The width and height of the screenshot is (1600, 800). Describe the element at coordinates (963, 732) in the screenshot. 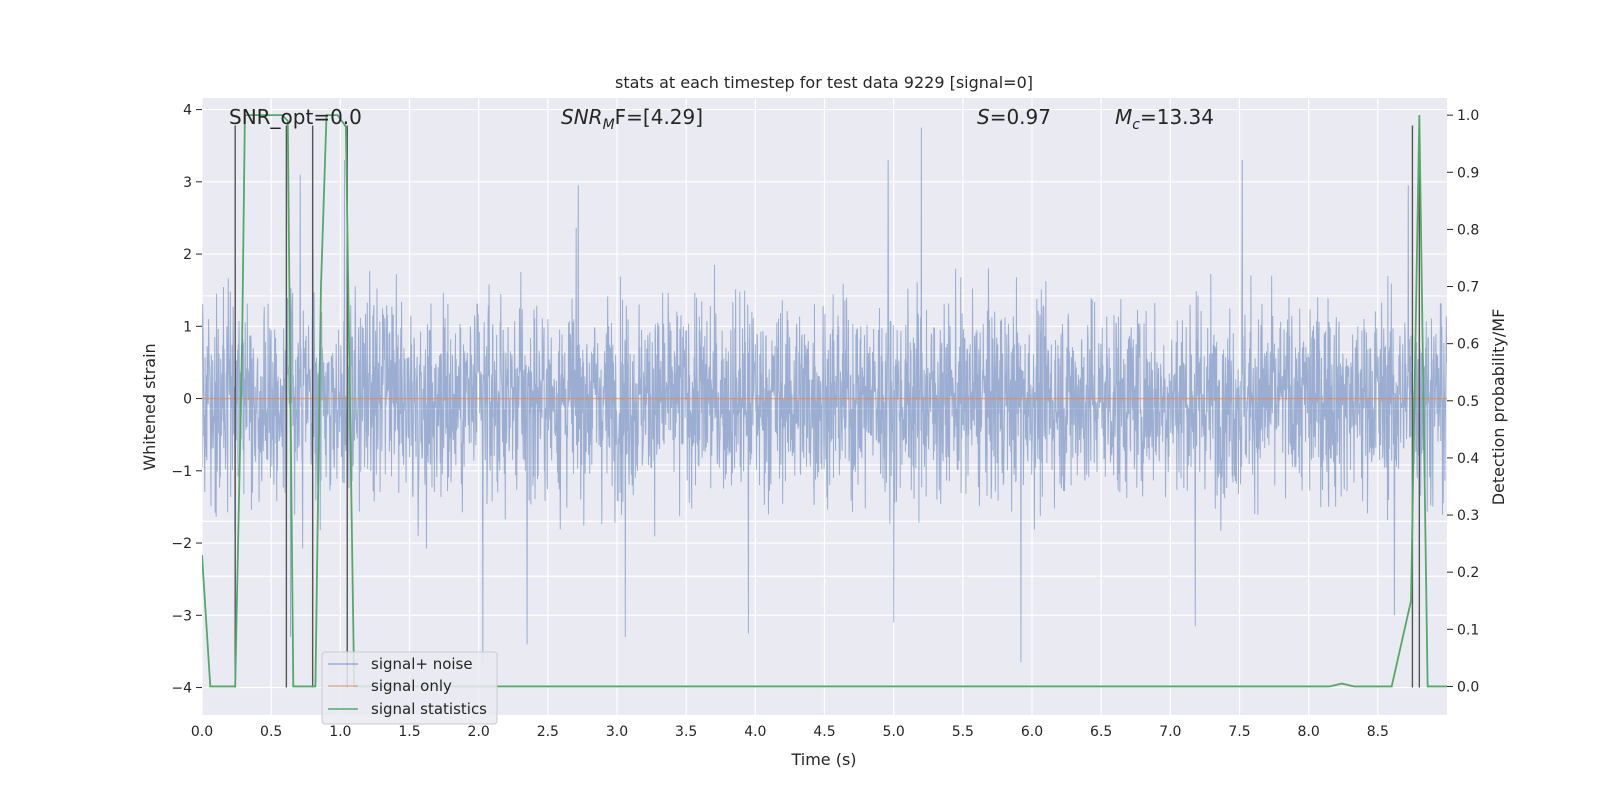

I see `x-tick-label: 5.5` at that location.